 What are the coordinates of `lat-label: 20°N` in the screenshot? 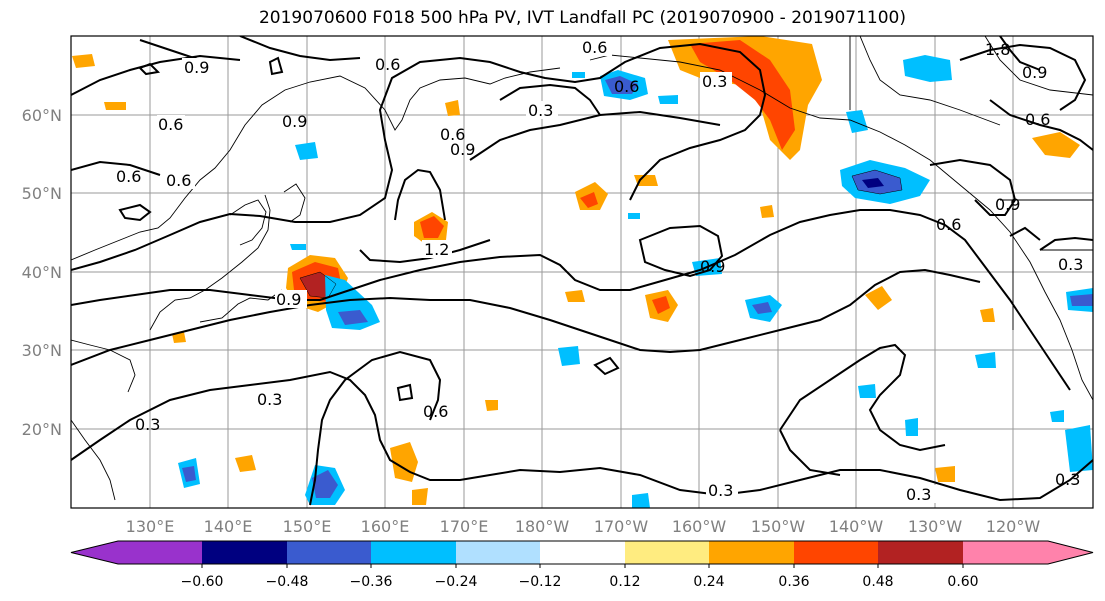 It's located at (42, 429).